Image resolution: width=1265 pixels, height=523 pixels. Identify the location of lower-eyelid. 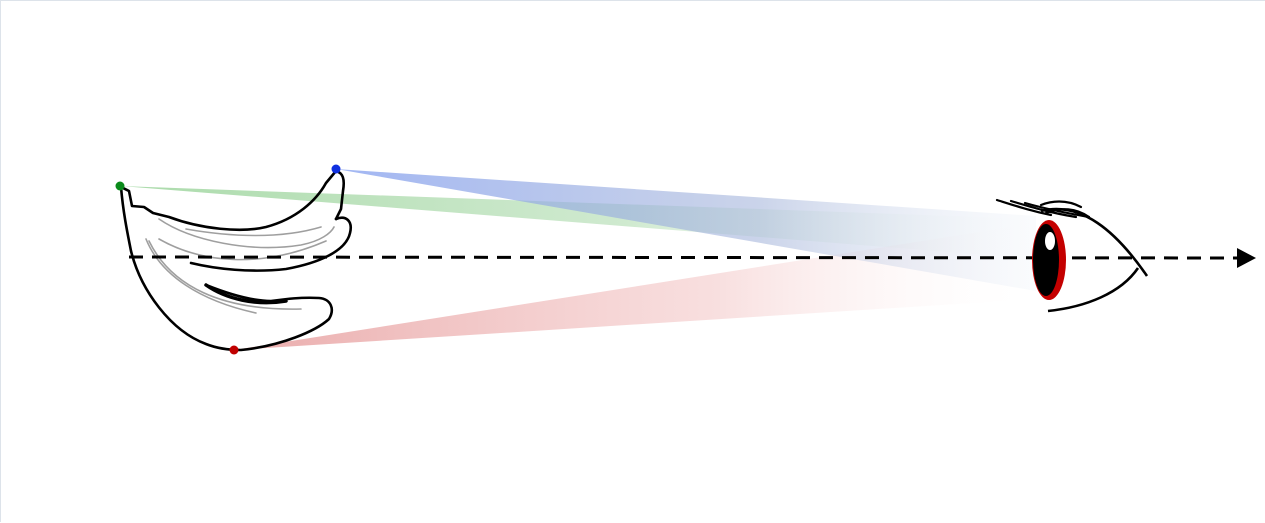
(1093, 290).